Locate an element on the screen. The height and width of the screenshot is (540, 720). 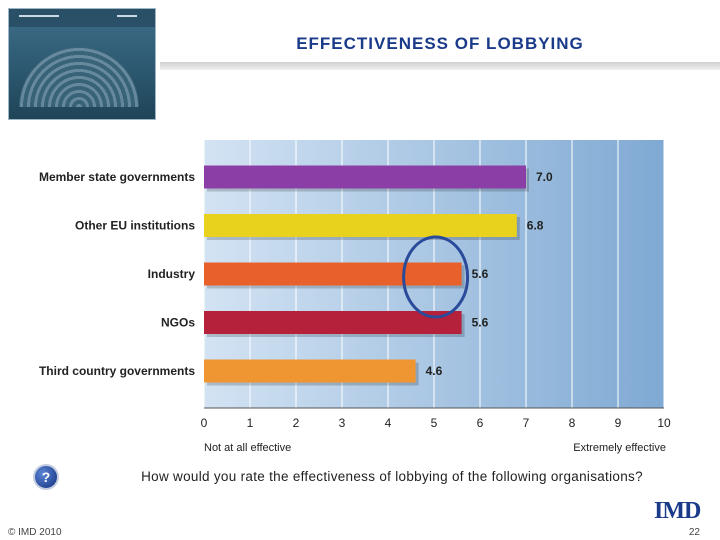
category-label: Third country governments is located at coordinates (117, 371).